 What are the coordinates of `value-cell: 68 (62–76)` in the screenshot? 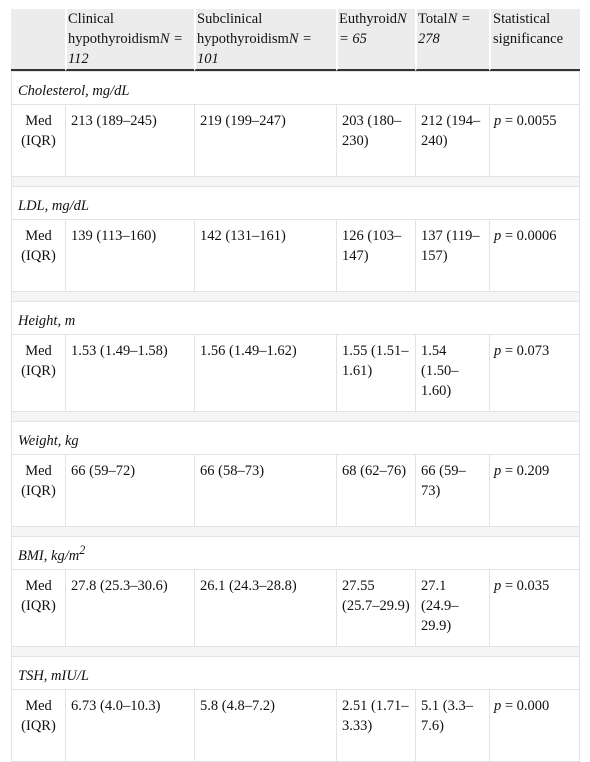 It's located at (375, 491).